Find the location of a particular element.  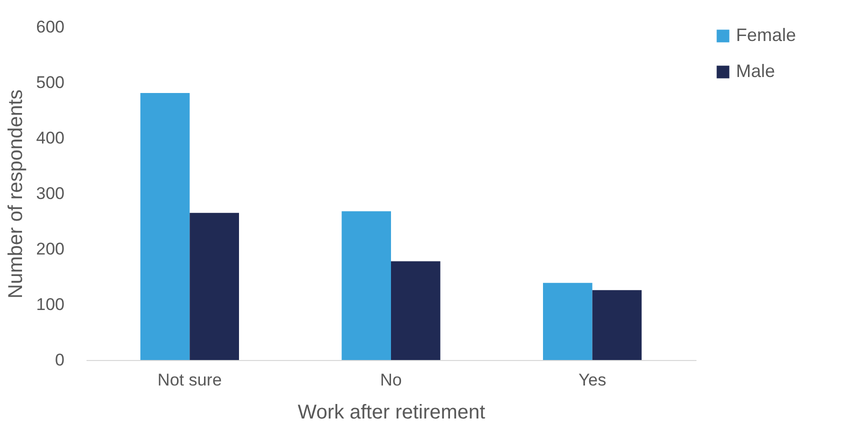

x-tick-label: No is located at coordinates (391, 380).